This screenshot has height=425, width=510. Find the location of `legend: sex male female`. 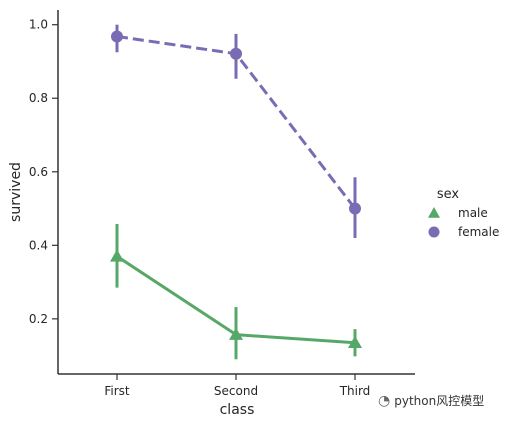

legend: sex male female is located at coordinates (463, 213).